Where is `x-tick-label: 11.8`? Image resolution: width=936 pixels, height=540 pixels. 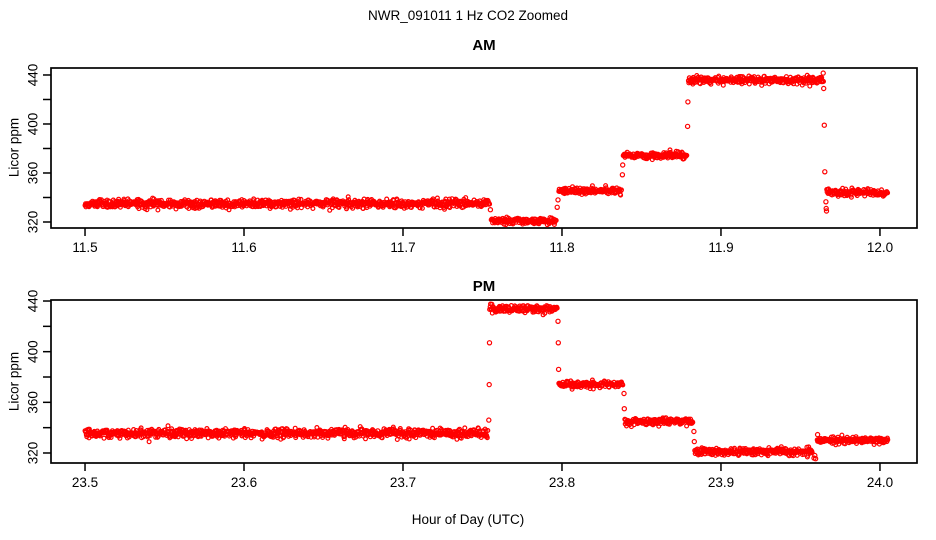 x-tick-label: 11.8 is located at coordinates (561, 247).